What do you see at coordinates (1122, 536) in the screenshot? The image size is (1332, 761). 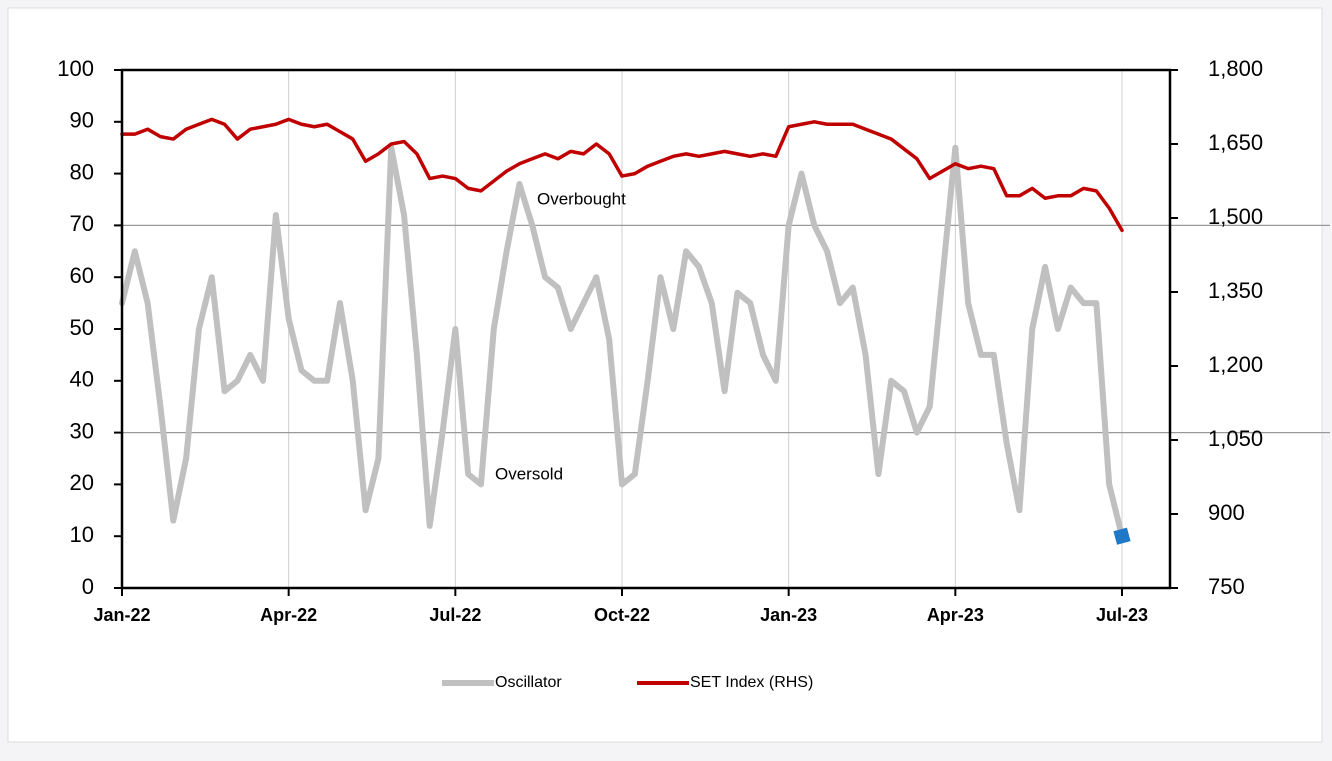 I see `last-point-marker` at bounding box center [1122, 536].